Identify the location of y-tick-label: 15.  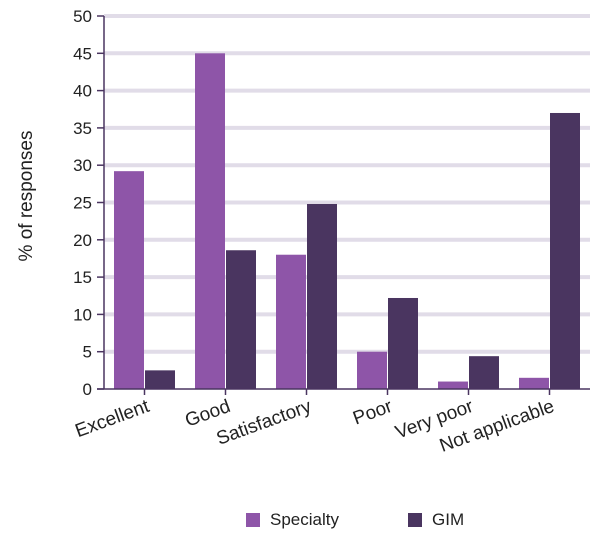
(82, 277).